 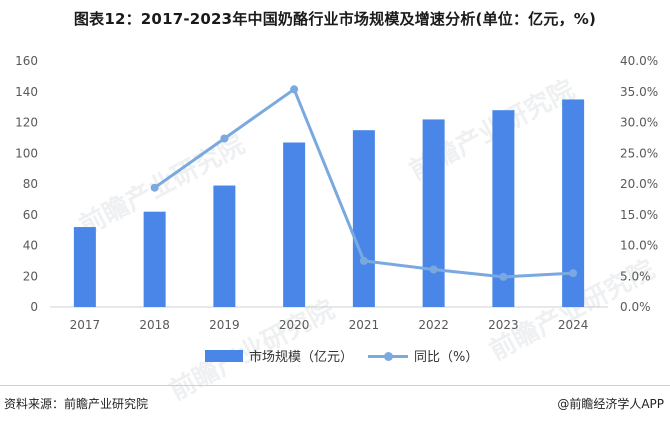 I want to click on legend-label-bar: 市场规模（亿元）, so click(x=301, y=357).